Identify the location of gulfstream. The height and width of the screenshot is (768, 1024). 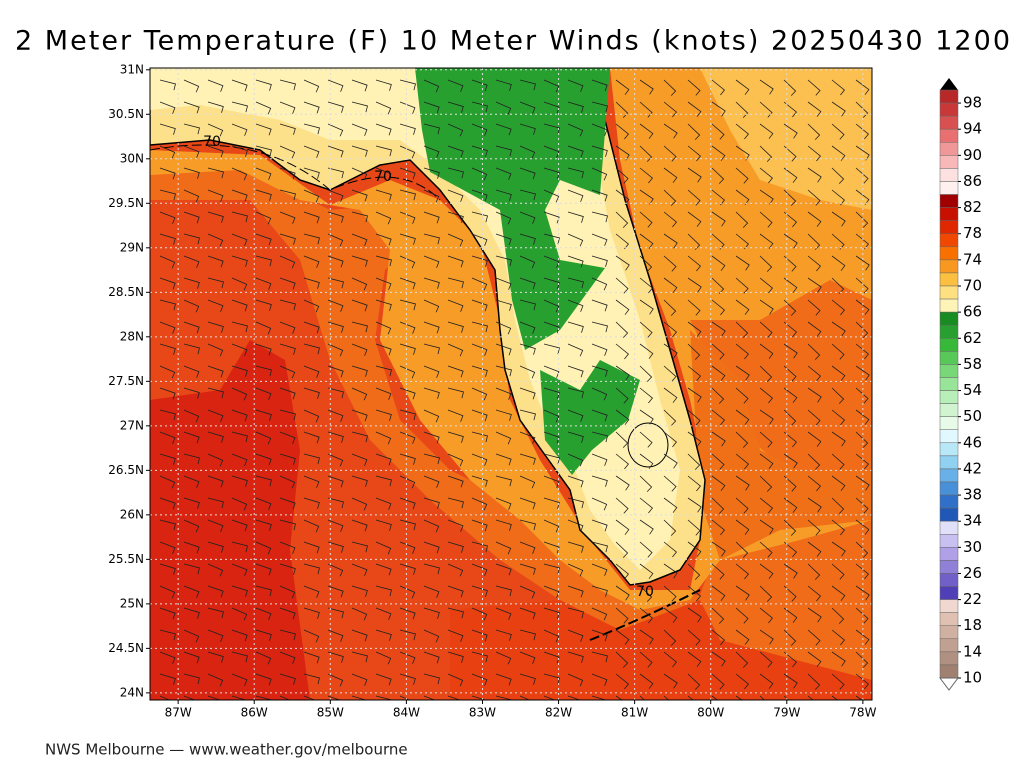
(781, 445).